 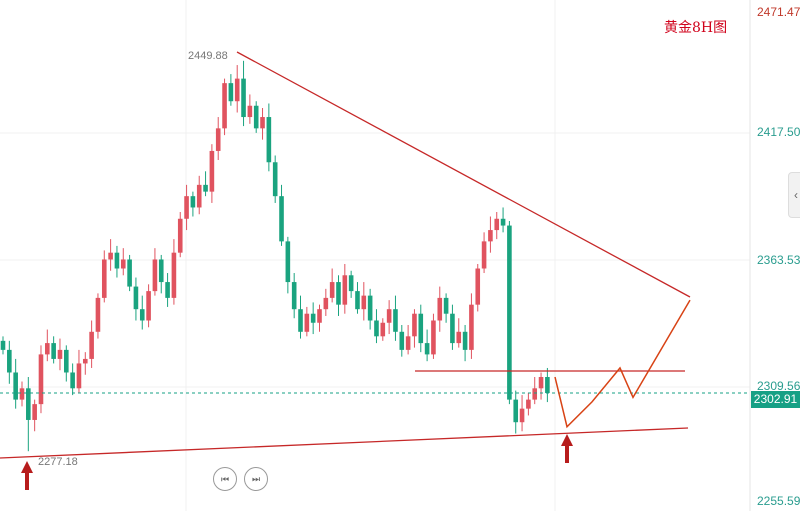 What do you see at coordinates (778, 132) in the screenshot?
I see `y-tick-label: 2417.50` at bounding box center [778, 132].